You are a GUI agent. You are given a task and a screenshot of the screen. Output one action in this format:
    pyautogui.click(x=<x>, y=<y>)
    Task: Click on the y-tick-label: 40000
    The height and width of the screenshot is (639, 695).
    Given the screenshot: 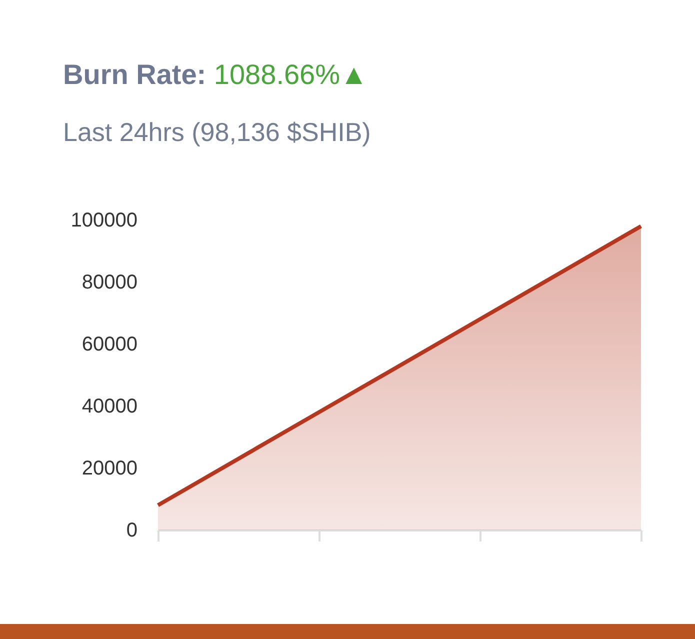 What is the action you would take?
    pyautogui.click(x=110, y=407)
    